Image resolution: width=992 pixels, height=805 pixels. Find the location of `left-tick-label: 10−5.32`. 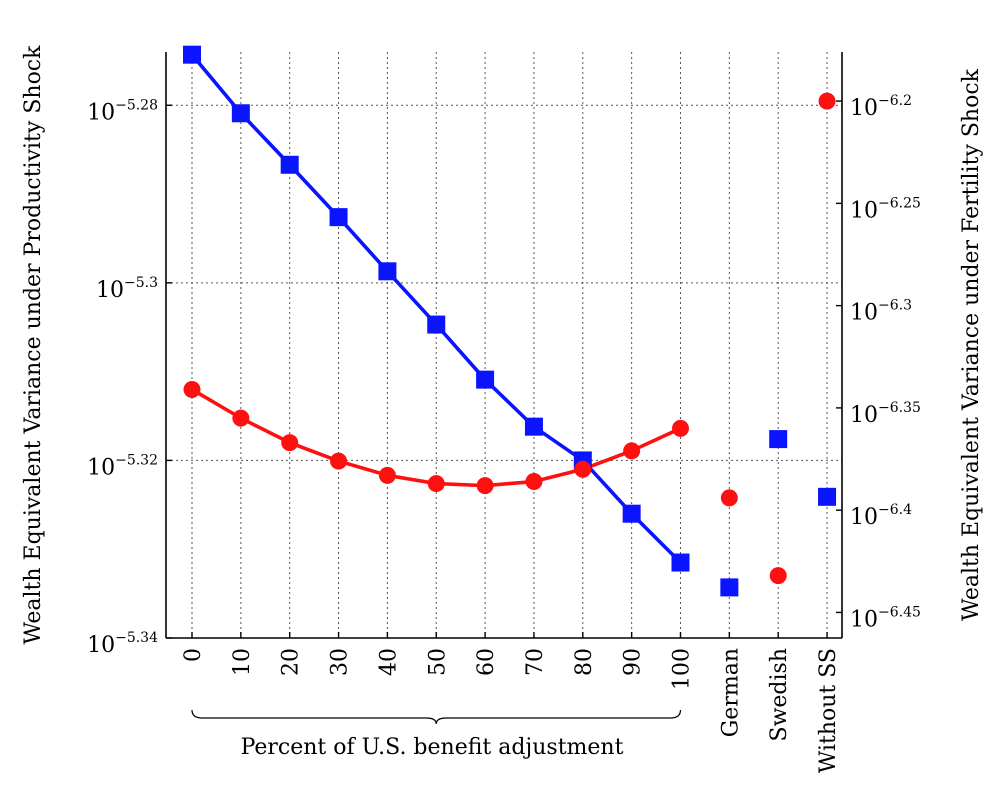

left-tick-label: 10−5.32 is located at coordinates (122, 466).